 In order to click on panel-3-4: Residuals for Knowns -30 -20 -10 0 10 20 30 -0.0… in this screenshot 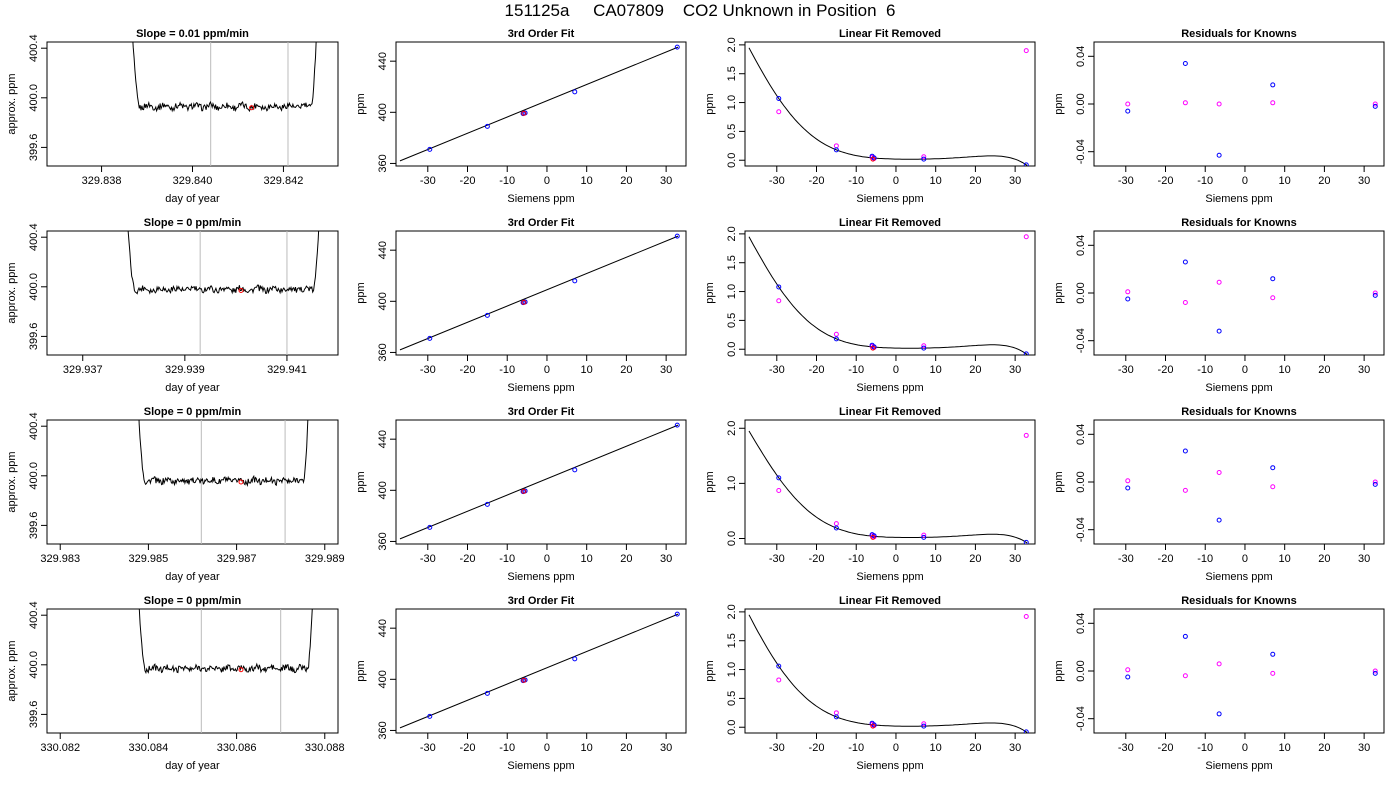, I will do `click(1219, 494)`.